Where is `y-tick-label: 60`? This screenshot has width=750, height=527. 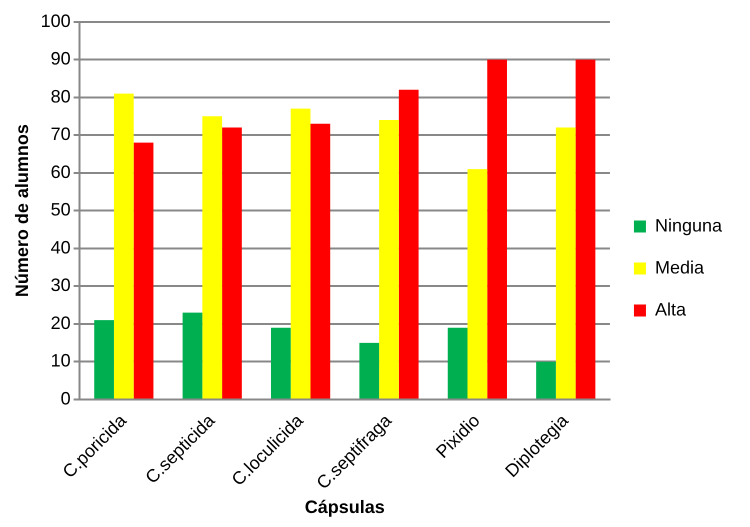
y-tick-label: 60 is located at coordinates (60, 172).